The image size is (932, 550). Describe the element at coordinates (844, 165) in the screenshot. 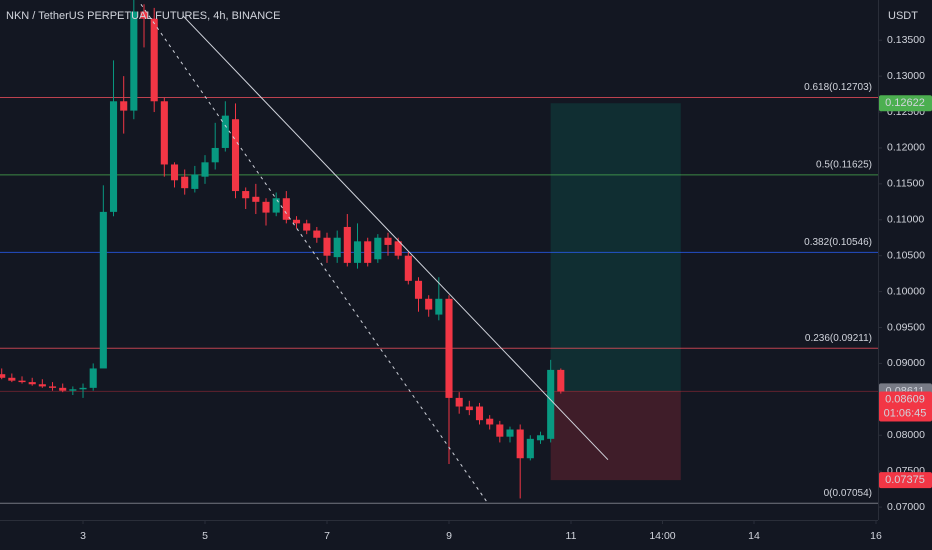

I see `fib-label: 0.5(0.11625)` at that location.